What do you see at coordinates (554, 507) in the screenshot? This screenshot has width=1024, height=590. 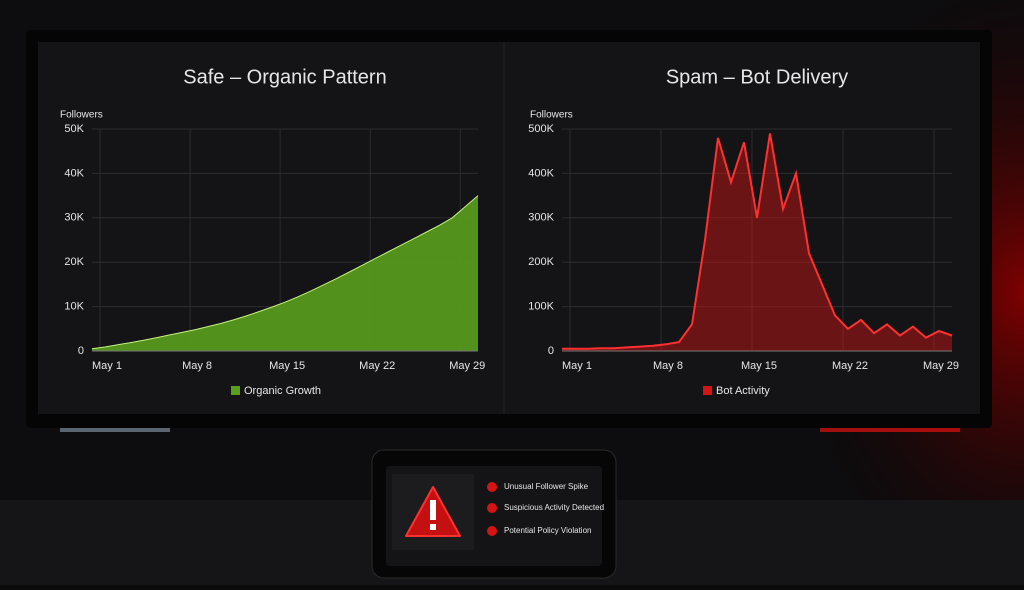 I see `alert-text: Suspicious Activity Detected` at bounding box center [554, 507].